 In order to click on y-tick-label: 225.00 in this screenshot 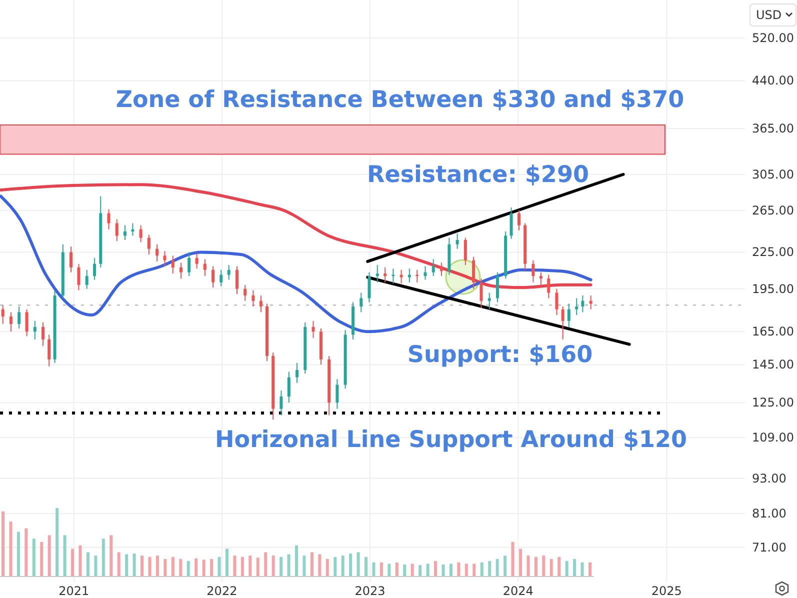, I will do `click(773, 252)`.